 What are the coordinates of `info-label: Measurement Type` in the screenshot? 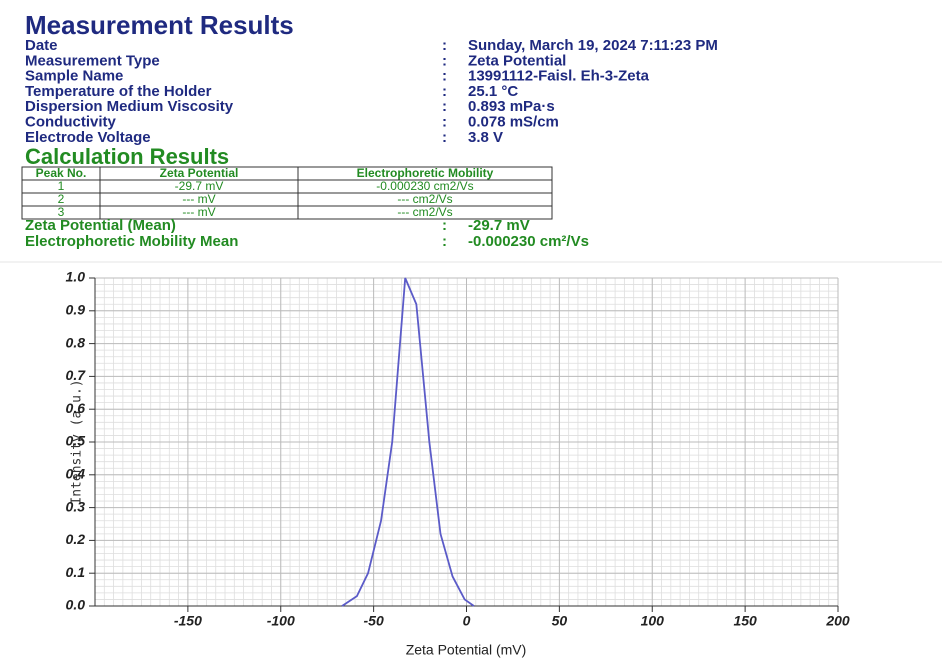 It's located at (92, 60).